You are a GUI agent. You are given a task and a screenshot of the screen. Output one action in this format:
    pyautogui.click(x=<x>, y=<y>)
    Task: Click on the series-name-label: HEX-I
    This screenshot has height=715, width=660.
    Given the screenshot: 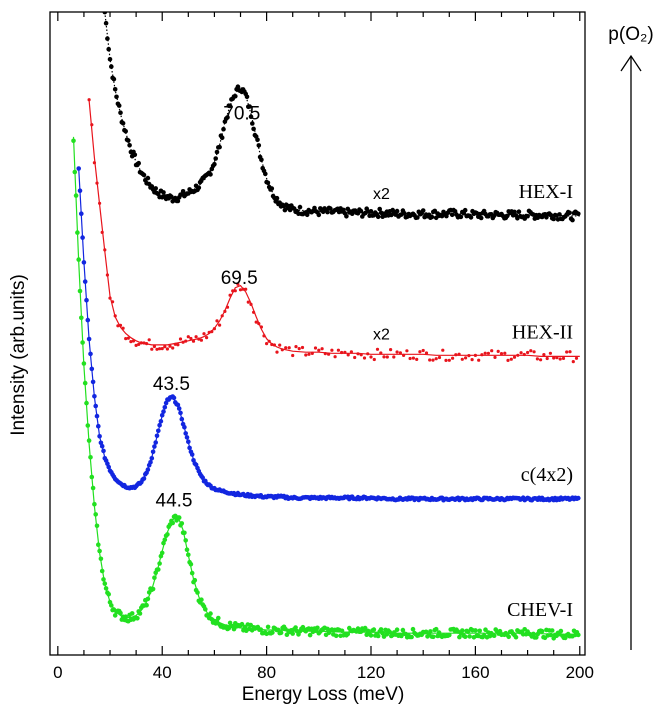 What is the action you would take?
    pyautogui.click(x=546, y=192)
    